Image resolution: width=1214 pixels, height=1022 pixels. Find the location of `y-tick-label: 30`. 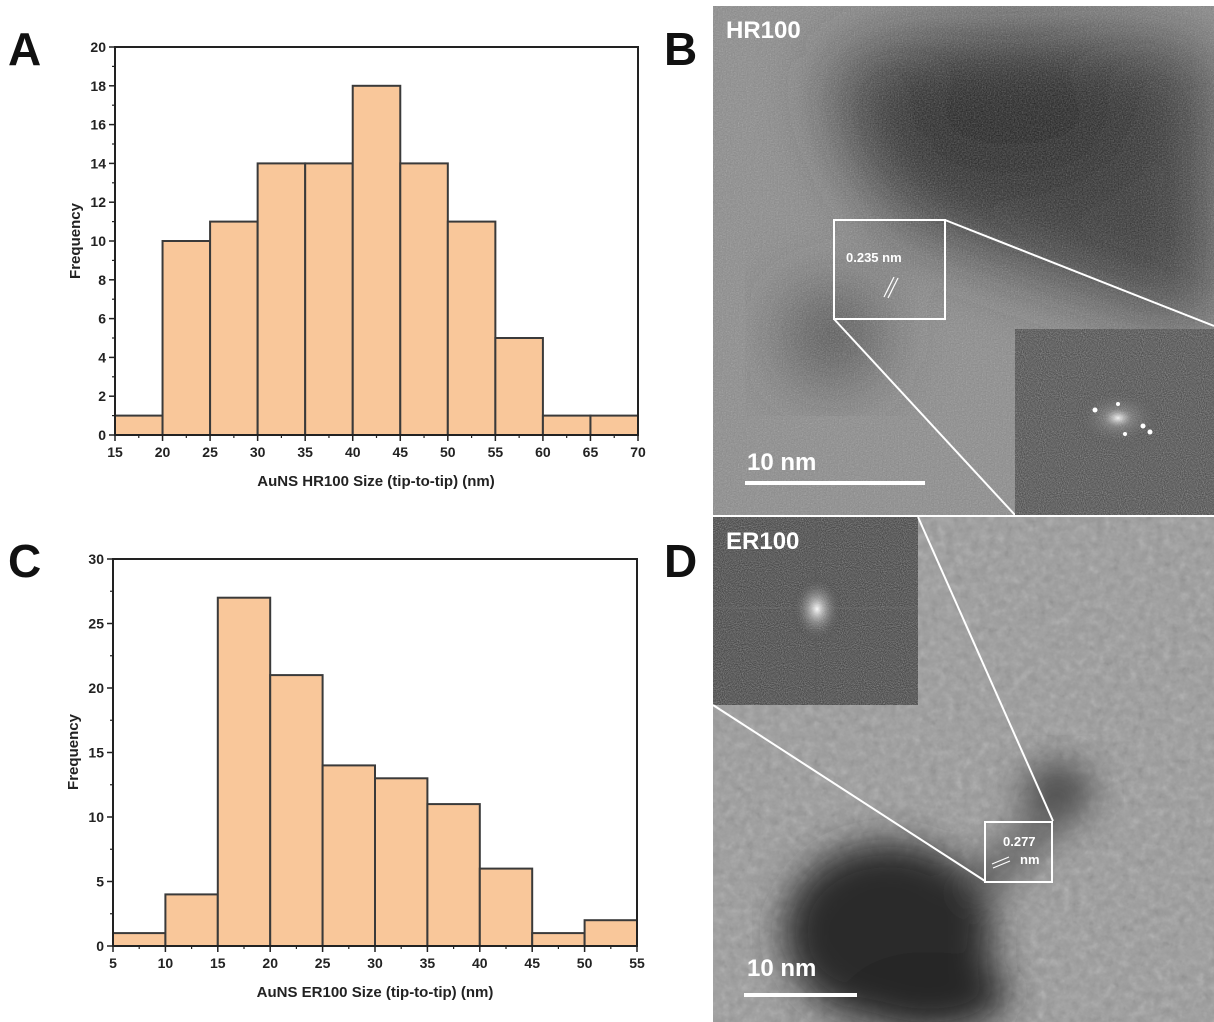

y-tick-label: 30 is located at coordinates (96, 559).